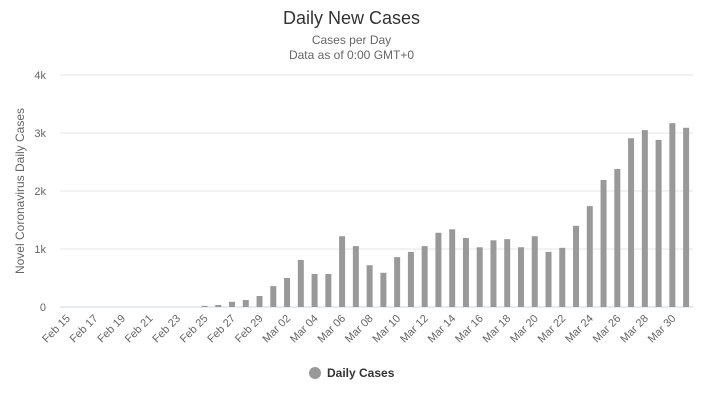 The height and width of the screenshot is (400, 703). Describe the element at coordinates (40, 76) in the screenshot. I see `y-tick-label: 4k` at that location.